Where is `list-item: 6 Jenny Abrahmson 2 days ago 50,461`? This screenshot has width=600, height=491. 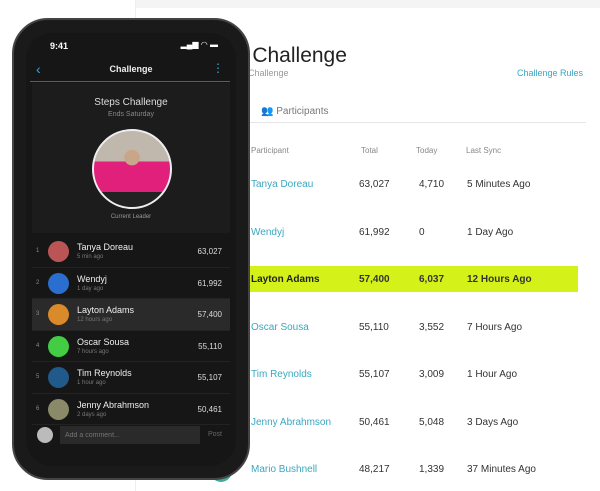
list-item: 6 Jenny Abrahmson 2 days ago 50,461 is located at coordinates (131, 409).